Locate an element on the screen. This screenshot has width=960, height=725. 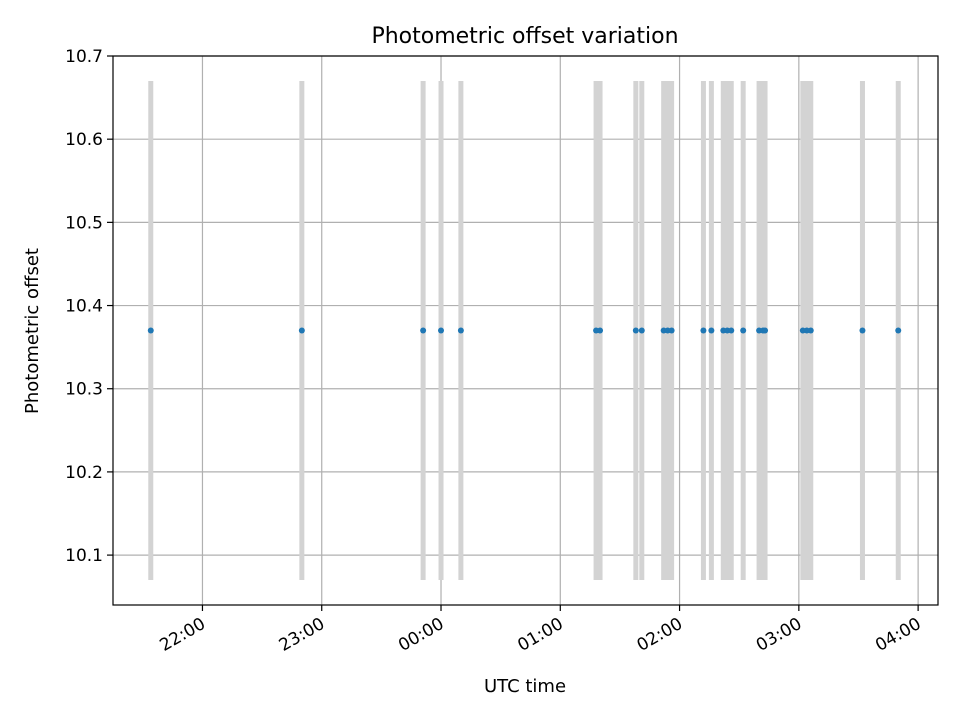
y-tick-label: 10.3 is located at coordinates (84, 390).